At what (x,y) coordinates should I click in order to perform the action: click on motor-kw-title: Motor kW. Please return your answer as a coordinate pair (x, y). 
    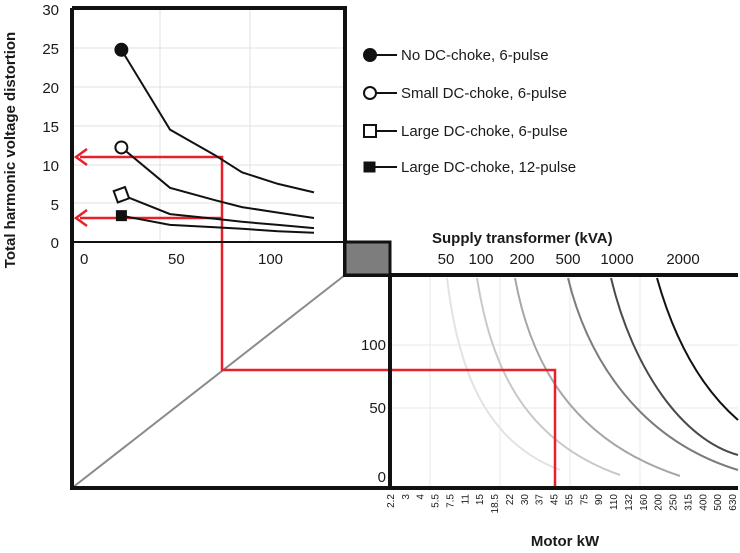
    Looking at the image, I should click on (565, 541).